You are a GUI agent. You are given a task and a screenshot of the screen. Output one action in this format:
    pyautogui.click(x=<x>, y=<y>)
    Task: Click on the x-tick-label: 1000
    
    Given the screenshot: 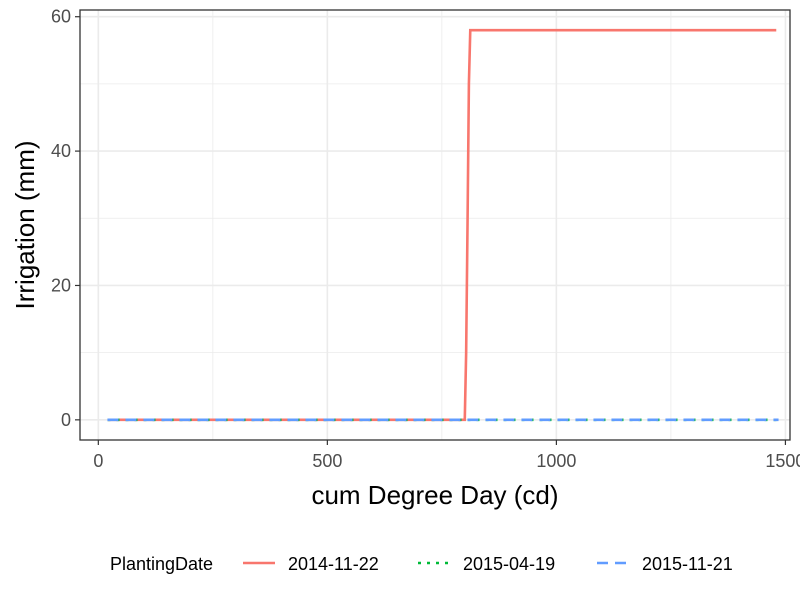 What is the action you would take?
    pyautogui.click(x=556, y=461)
    